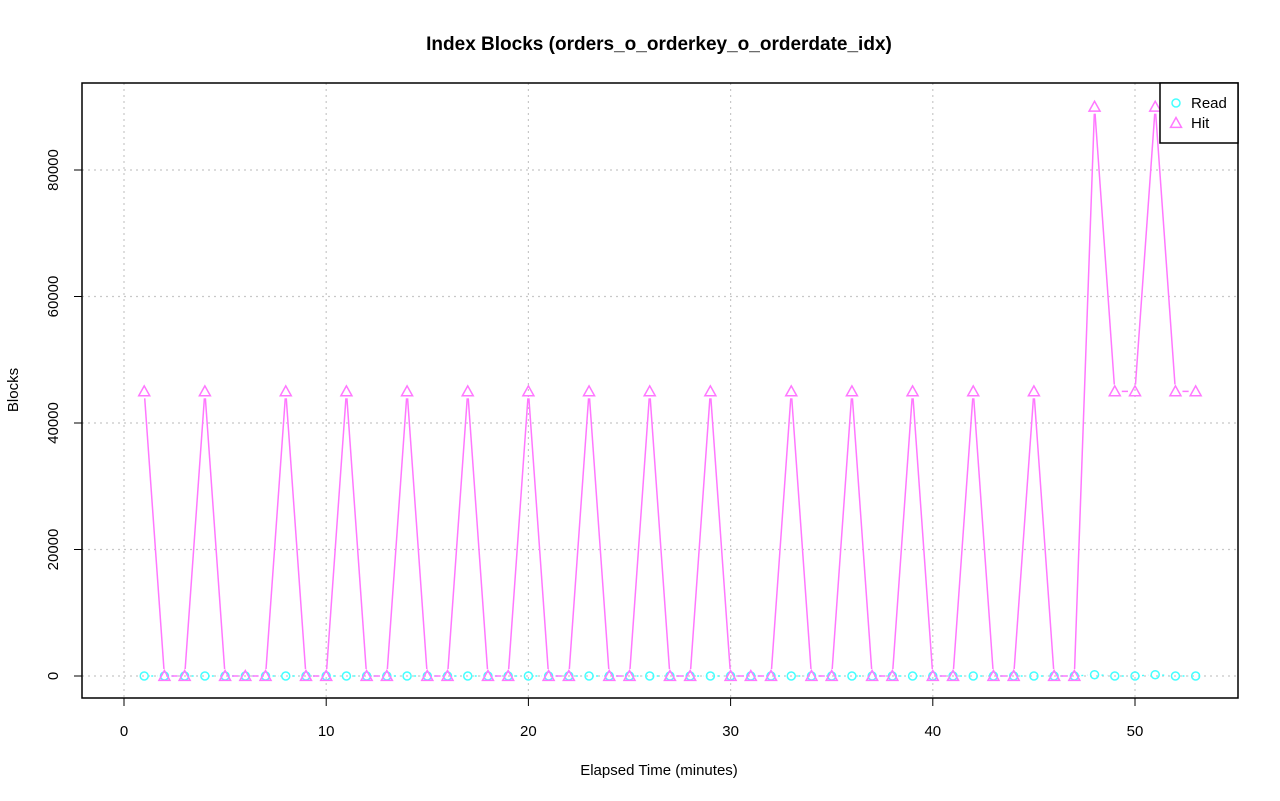 The height and width of the screenshot is (801, 1280). What do you see at coordinates (13, 390) in the screenshot?
I see `y-axis-label: Blocks` at bounding box center [13, 390].